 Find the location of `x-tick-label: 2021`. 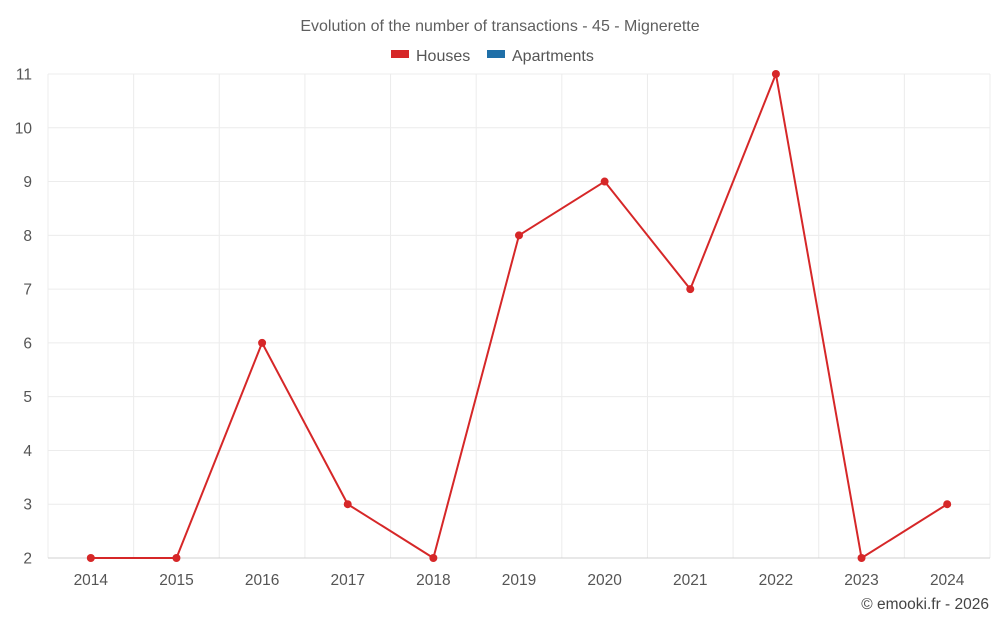

x-tick-label: 2021 is located at coordinates (690, 580).